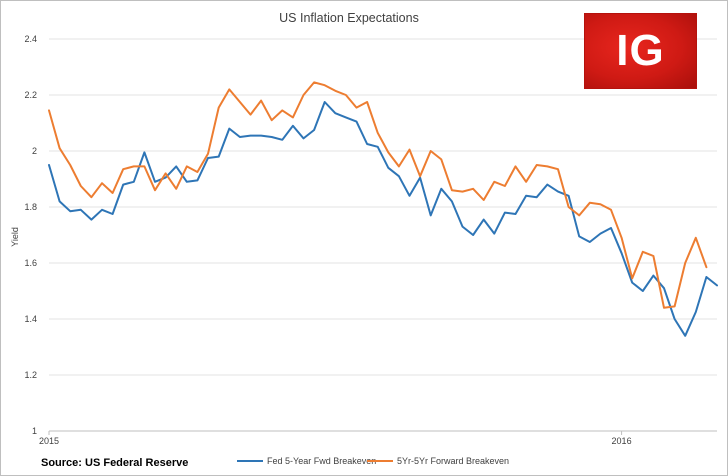  I want to click on y-tick-label: 1.4, so click(30, 319).